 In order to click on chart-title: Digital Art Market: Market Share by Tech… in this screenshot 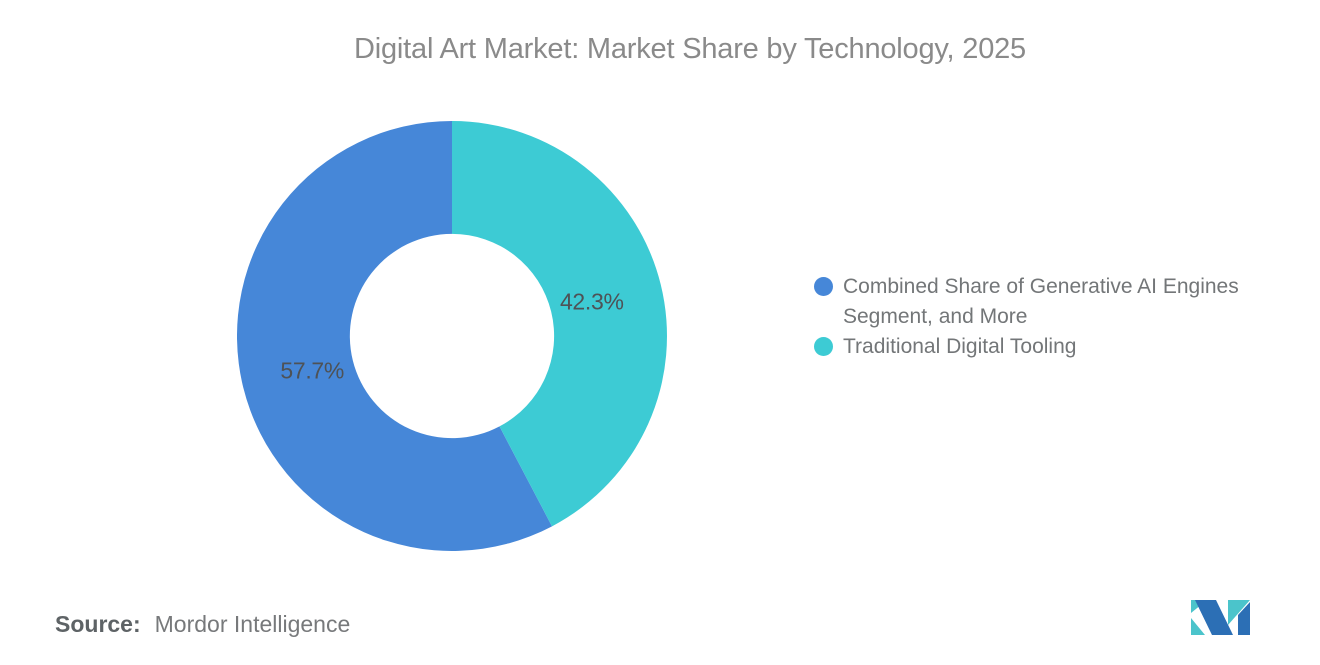, I will do `click(690, 49)`.